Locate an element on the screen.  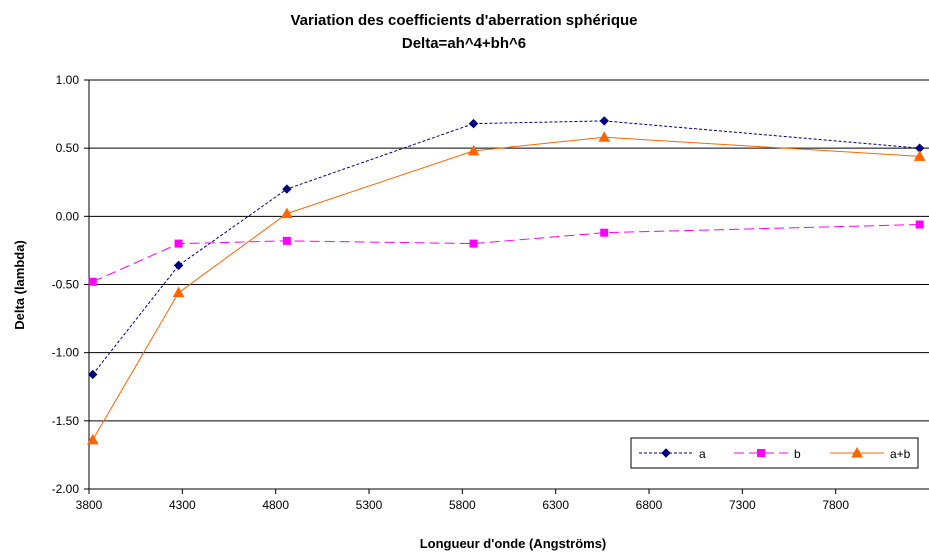
x-tick-label: 5300 is located at coordinates (369, 505).